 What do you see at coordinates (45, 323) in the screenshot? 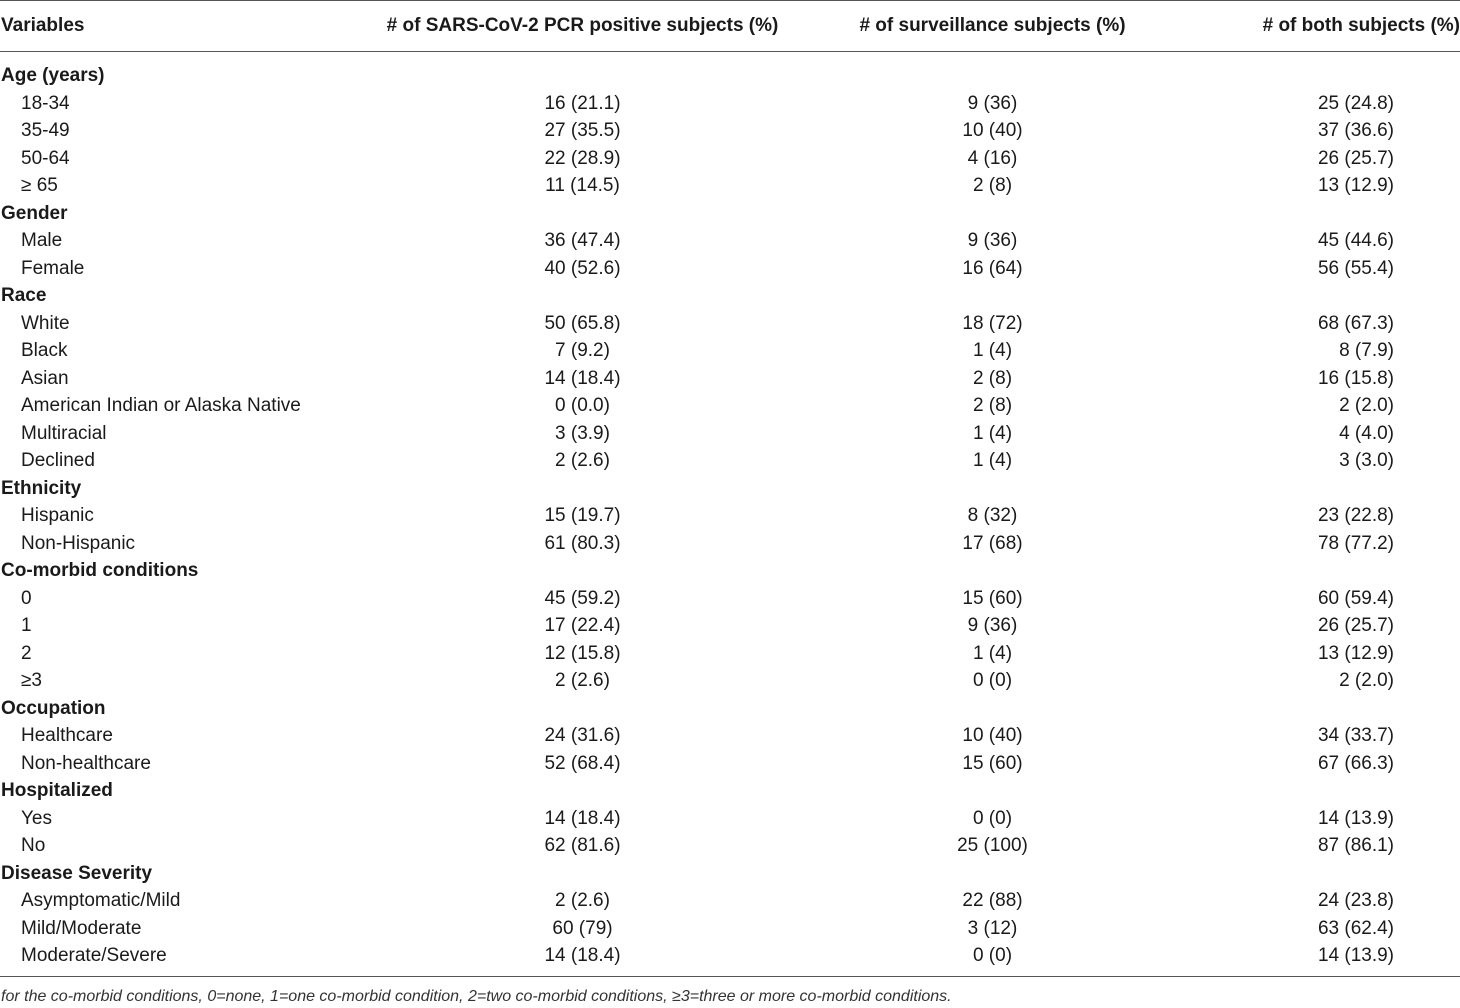
I see `row-label: White` at bounding box center [45, 323].